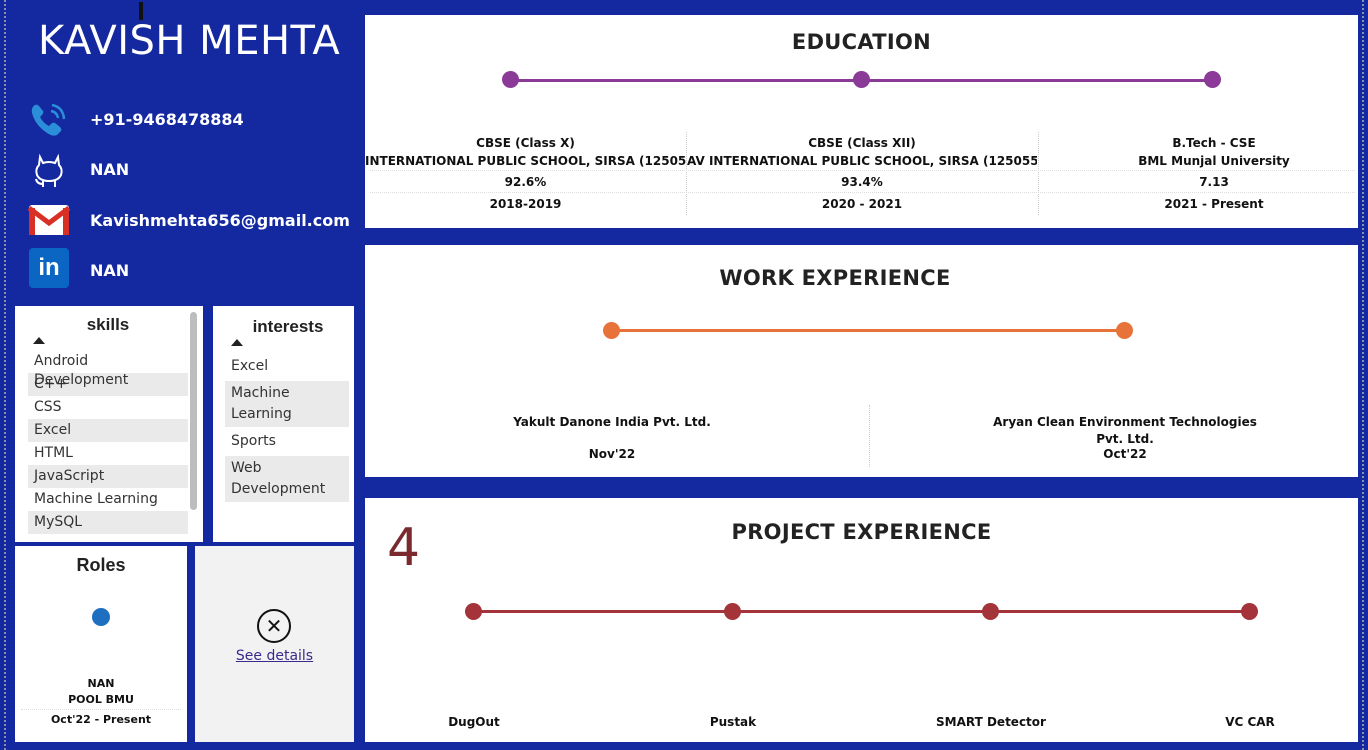 The width and height of the screenshot is (1368, 750). I want to click on slicer-item: Android Development, so click(81, 370).